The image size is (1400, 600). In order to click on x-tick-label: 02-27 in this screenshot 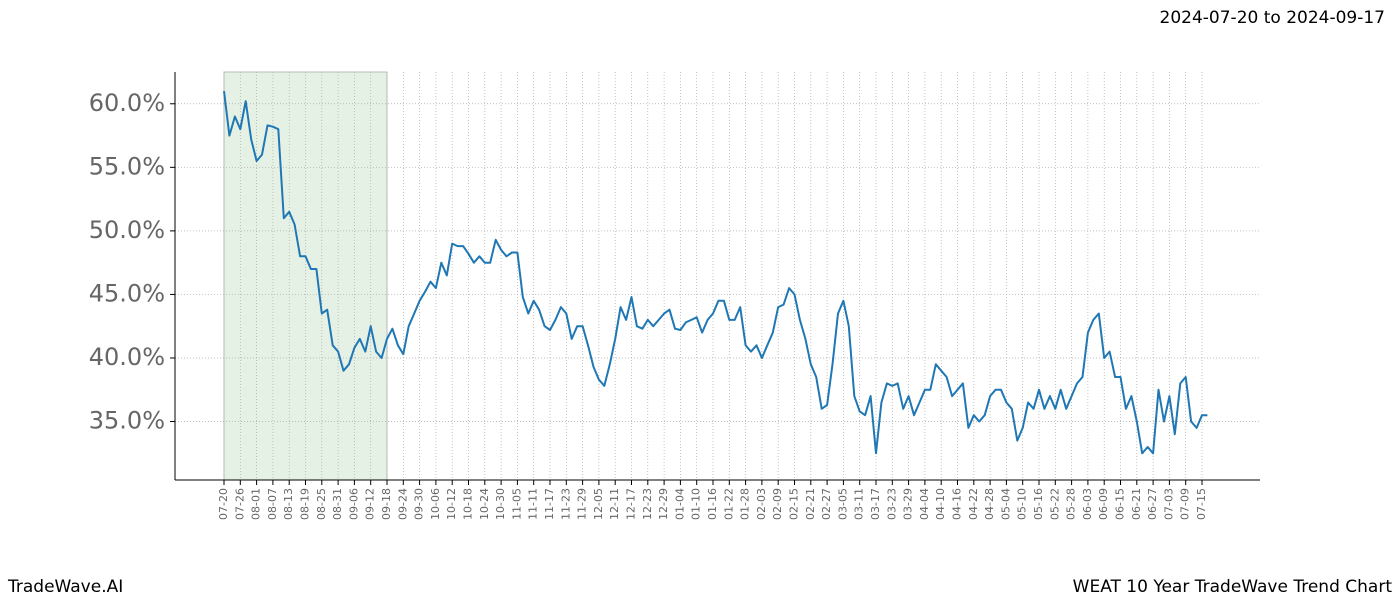, I will do `click(826, 504)`.